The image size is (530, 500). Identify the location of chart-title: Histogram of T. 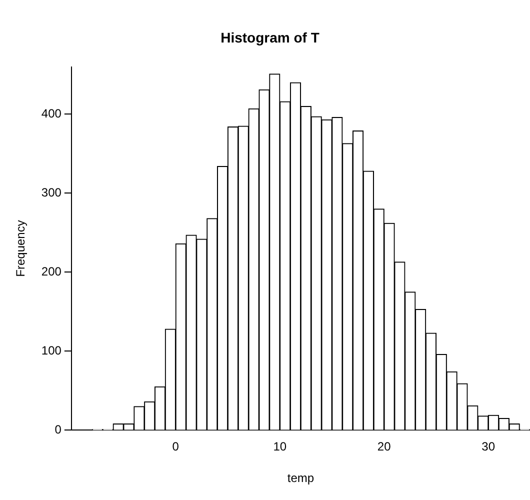
(270, 37).